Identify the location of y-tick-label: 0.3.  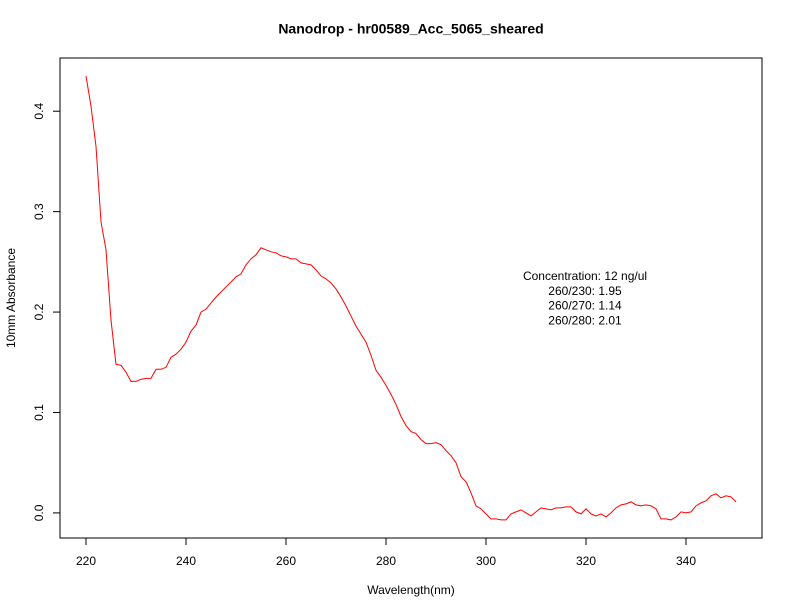
(39, 211).